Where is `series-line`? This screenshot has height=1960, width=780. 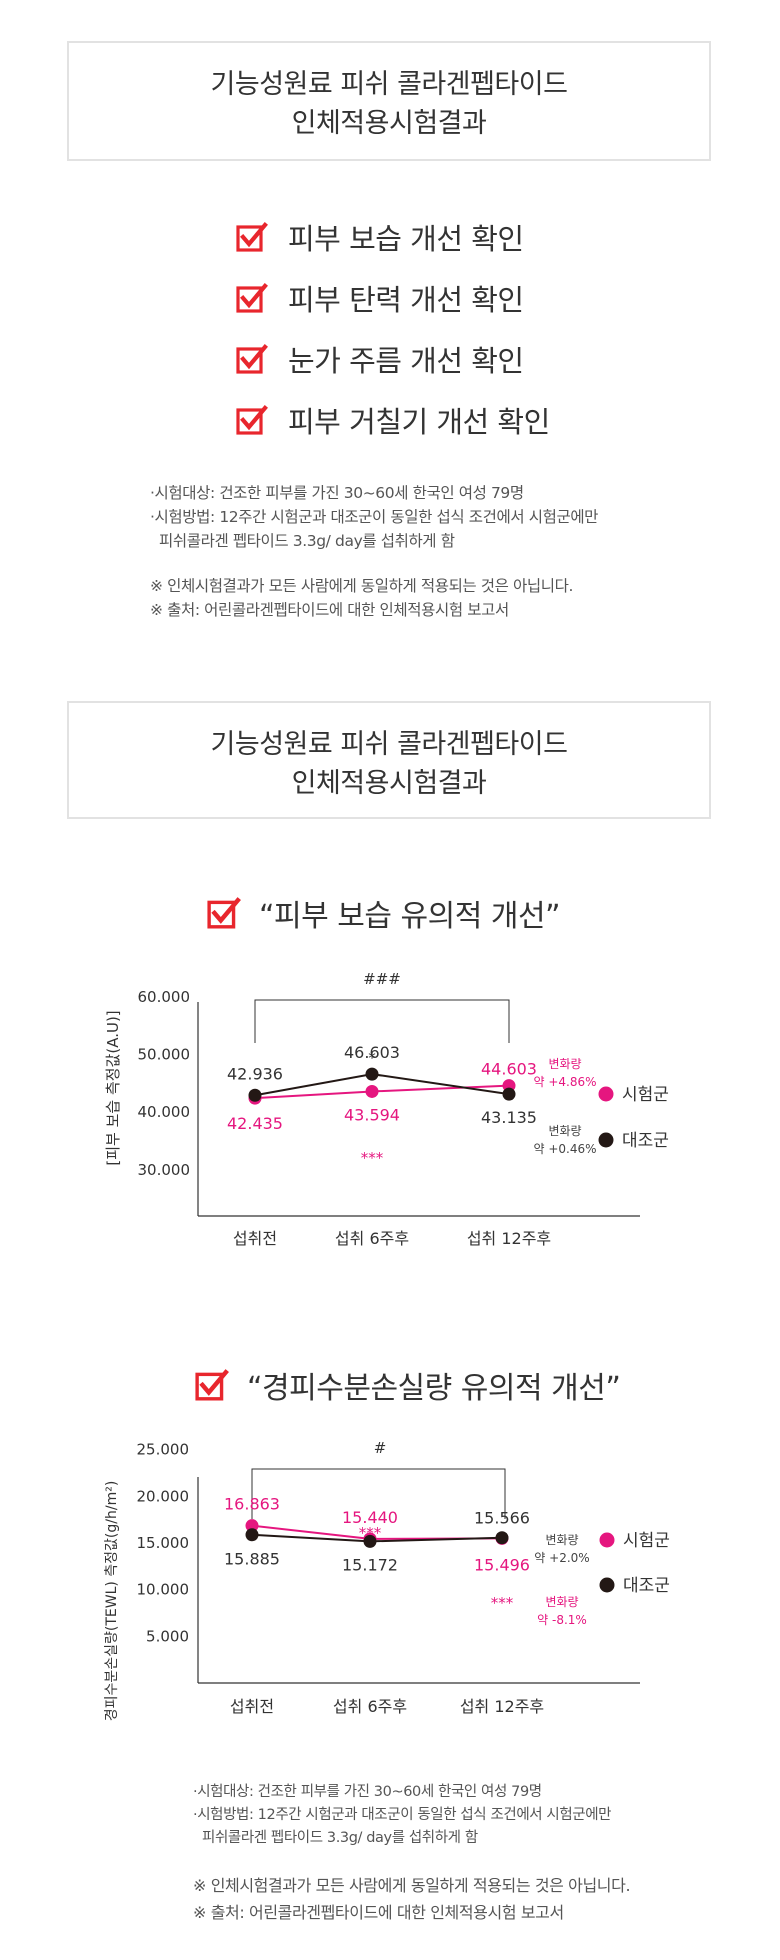 series-line is located at coordinates (382, 1085).